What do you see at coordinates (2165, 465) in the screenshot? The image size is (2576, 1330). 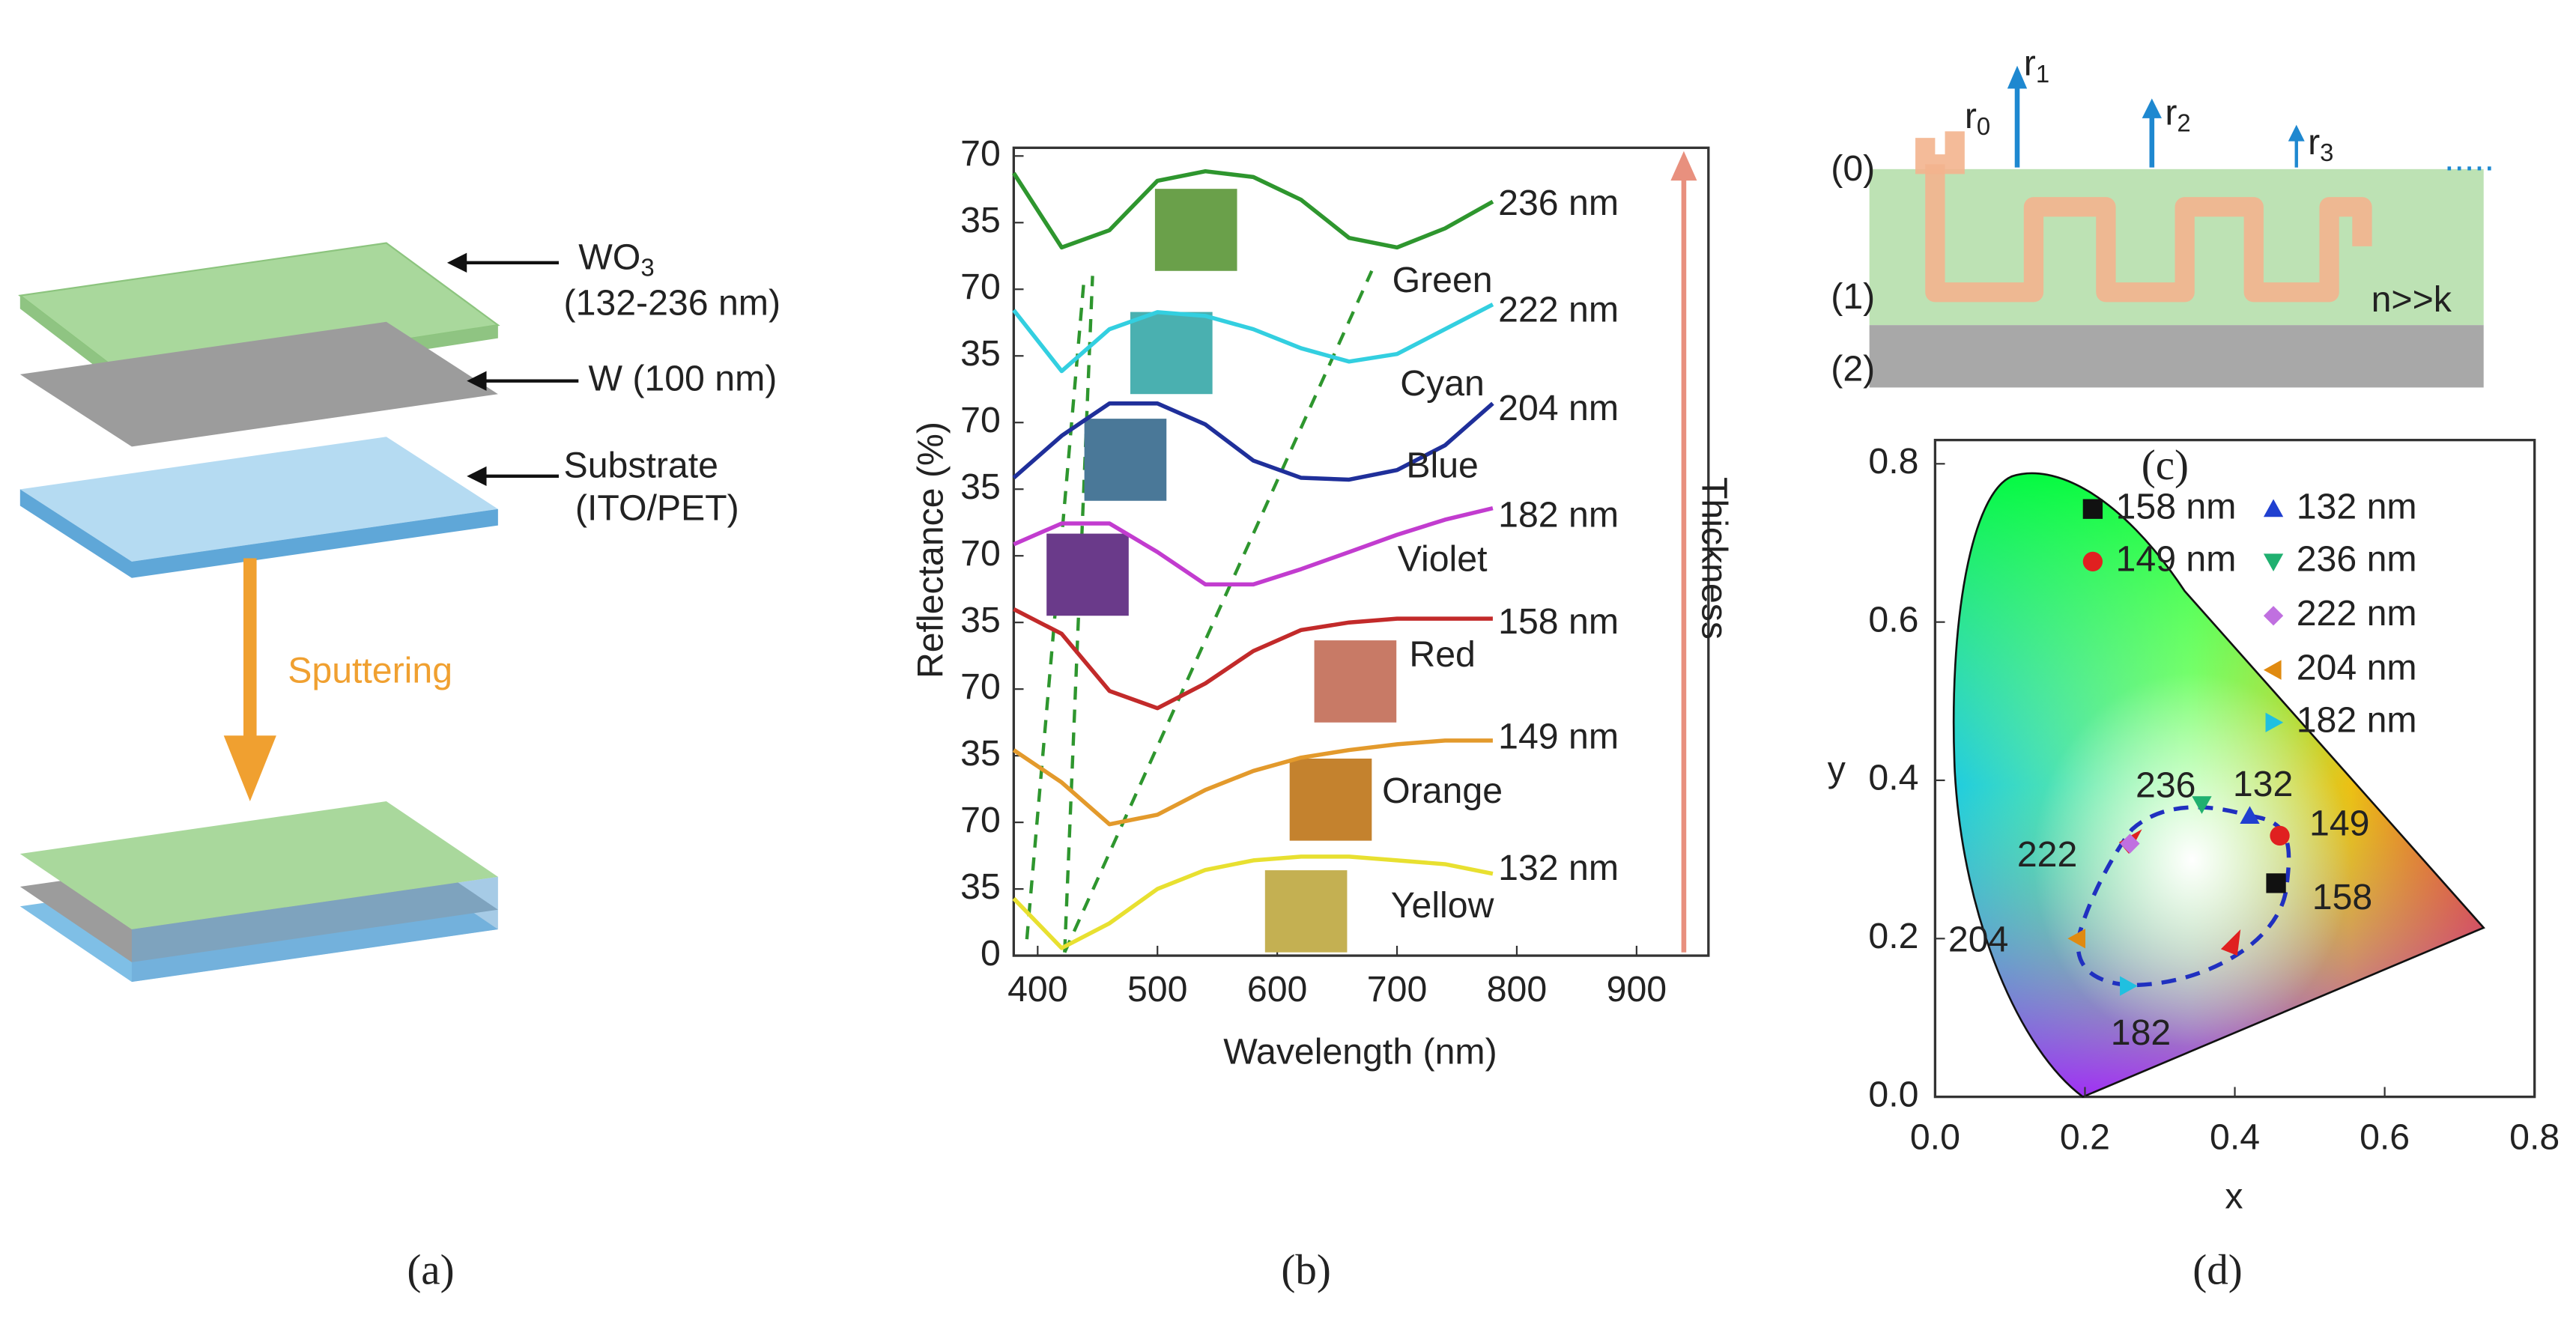 I see `caption: (c)` at bounding box center [2165, 465].